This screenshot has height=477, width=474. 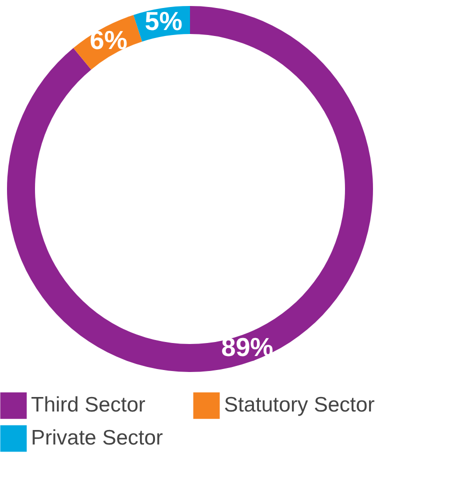 What do you see at coordinates (97, 438) in the screenshot?
I see `legend-label: Private Sector` at bounding box center [97, 438].